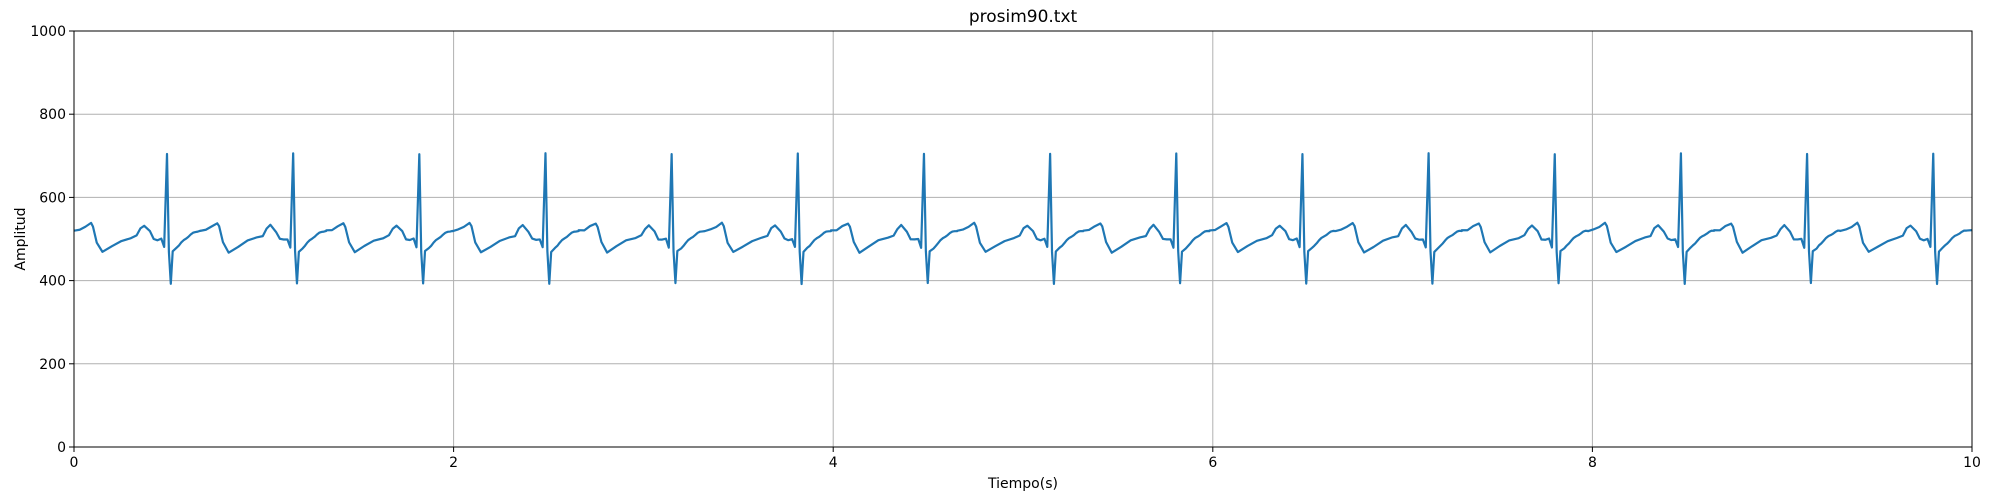 Image resolution: width=1990 pixels, height=500 pixels. I want to click on x-axis: 0 2 4 6 8 10, so click(1025, 459).